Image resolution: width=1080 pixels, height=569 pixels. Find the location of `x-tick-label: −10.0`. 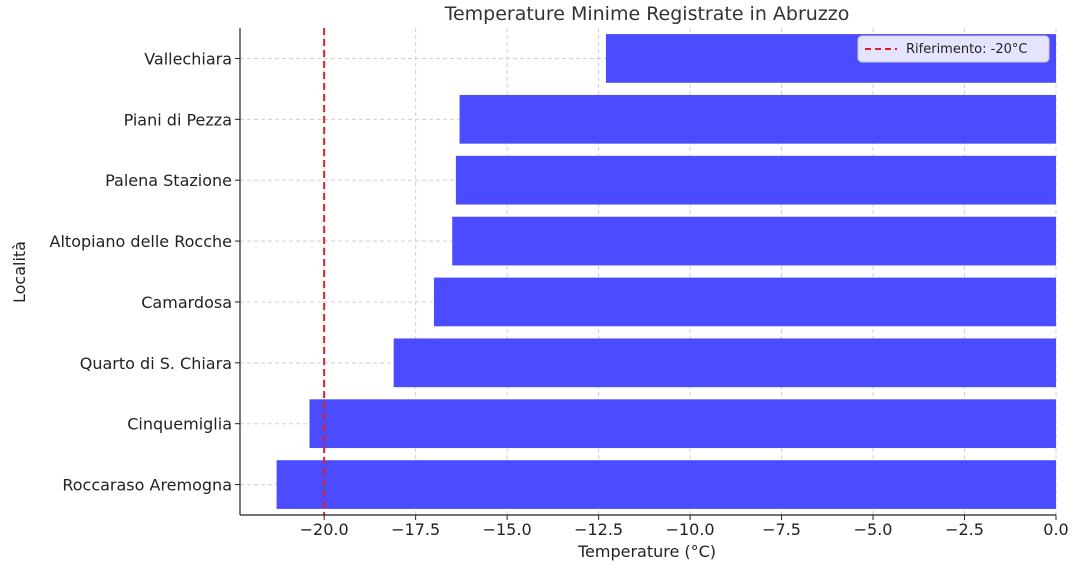

x-tick-label: −10.0 is located at coordinates (690, 529).